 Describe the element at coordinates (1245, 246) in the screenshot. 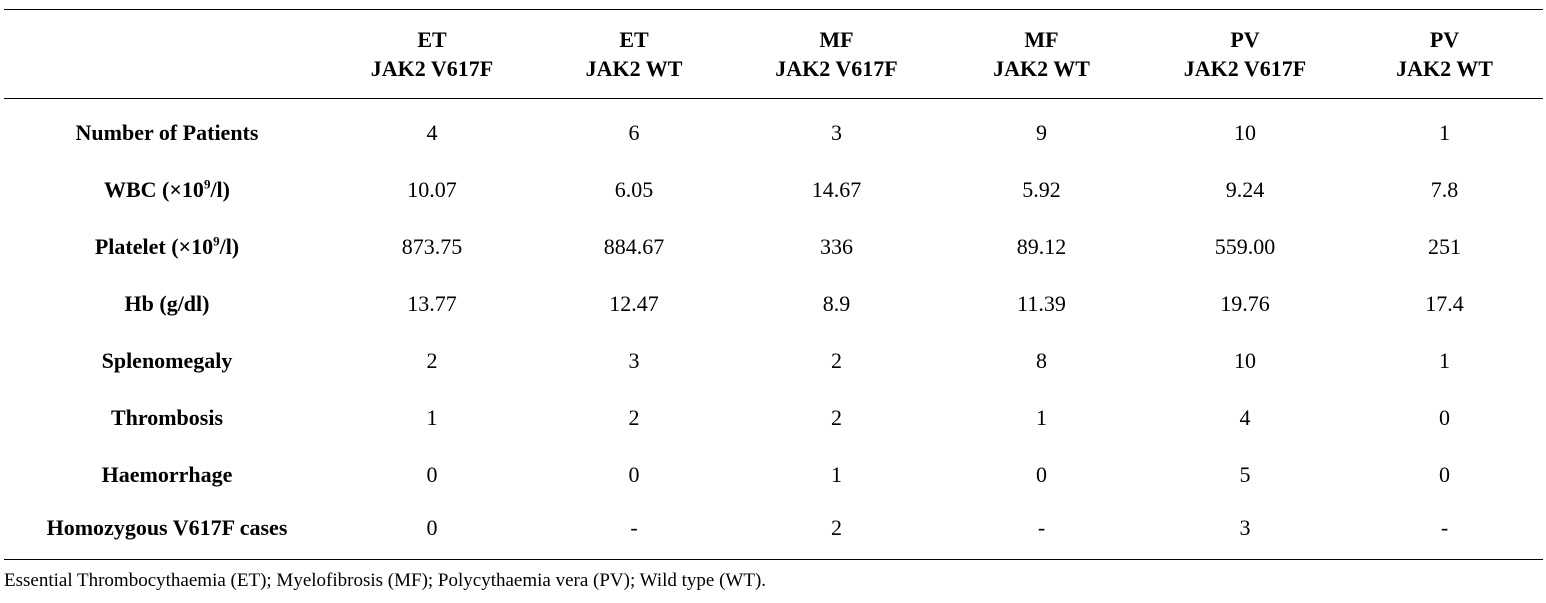

I see `table-cell: 559.00` at that location.